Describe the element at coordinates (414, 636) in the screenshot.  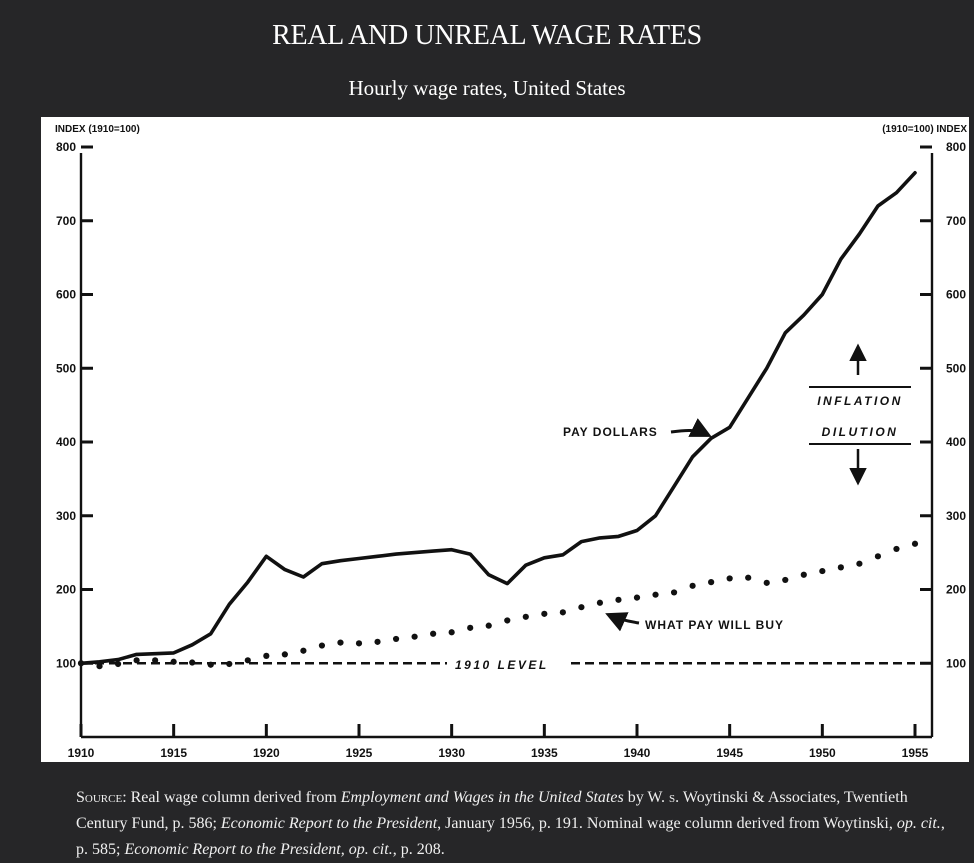
I see `what-pay-will-buy-point-1928` at that location.